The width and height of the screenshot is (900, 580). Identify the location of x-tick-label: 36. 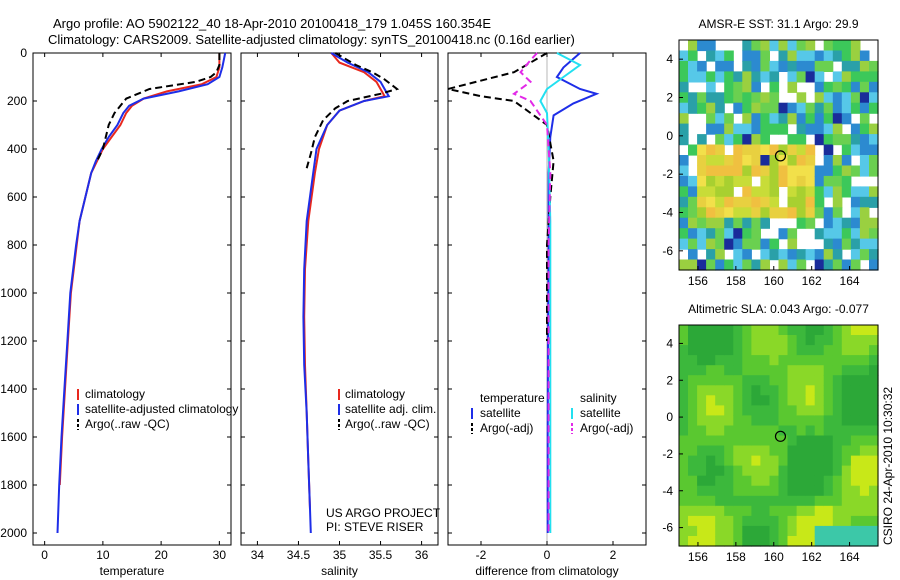
(422, 555).